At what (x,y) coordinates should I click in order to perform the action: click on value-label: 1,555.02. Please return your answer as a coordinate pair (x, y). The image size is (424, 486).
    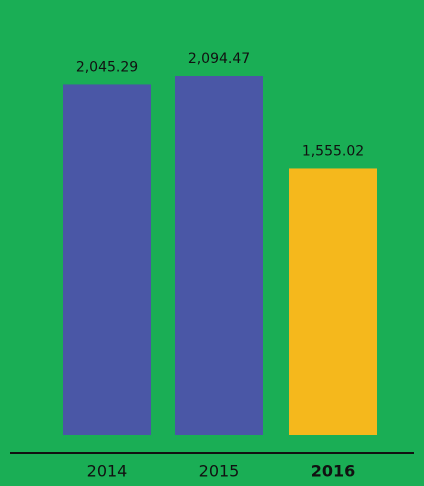
    Looking at the image, I should click on (333, 151).